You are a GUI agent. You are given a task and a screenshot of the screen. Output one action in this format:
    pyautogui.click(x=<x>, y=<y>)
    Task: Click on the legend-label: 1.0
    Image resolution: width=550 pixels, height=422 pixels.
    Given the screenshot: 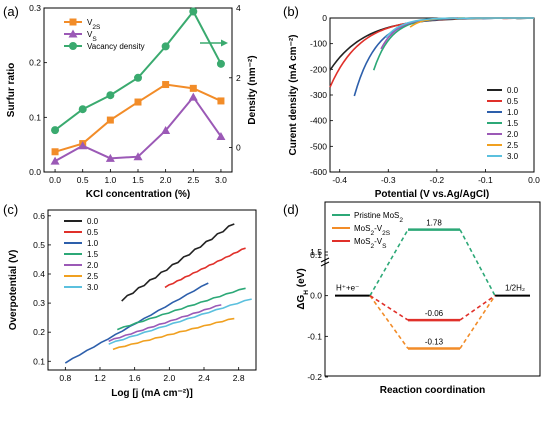 What is the action you would take?
    pyautogui.click(x=93, y=243)
    